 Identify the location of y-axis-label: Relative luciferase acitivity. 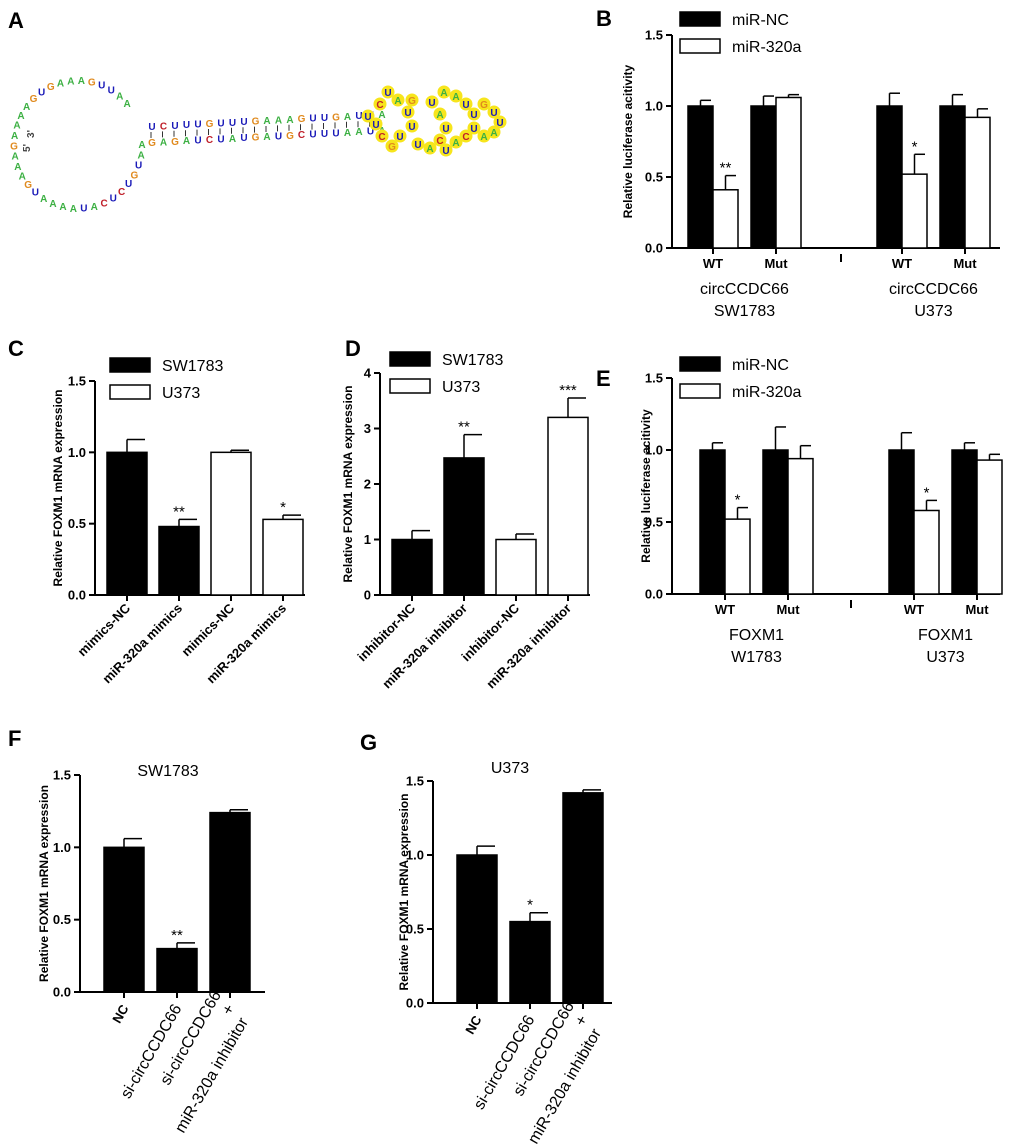
(646, 486).